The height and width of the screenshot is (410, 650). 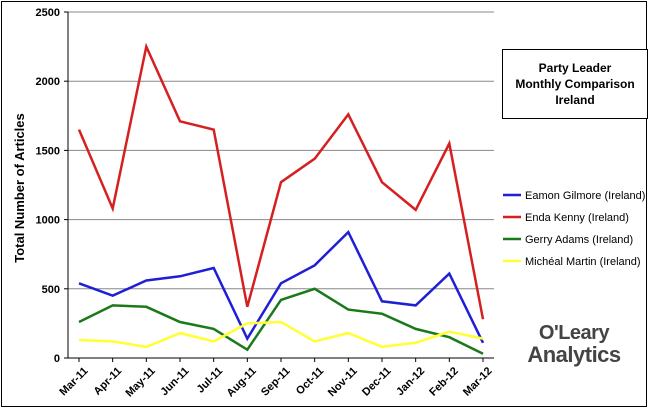 What do you see at coordinates (73, 381) in the screenshot?
I see `x-tick-label: Mar-11` at bounding box center [73, 381].